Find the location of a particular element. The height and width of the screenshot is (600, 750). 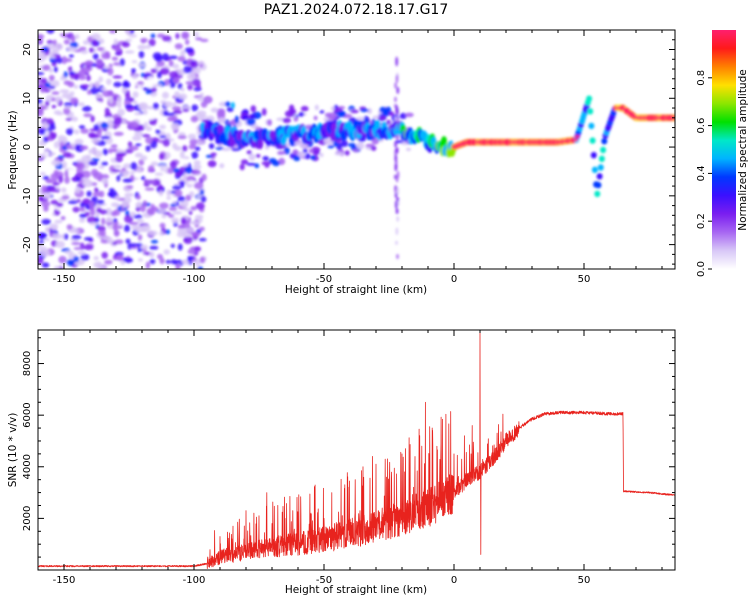

colorbar-ticks: 0.0 0.2 0.4 0.6 0.8 is located at coordinates (704, 173).